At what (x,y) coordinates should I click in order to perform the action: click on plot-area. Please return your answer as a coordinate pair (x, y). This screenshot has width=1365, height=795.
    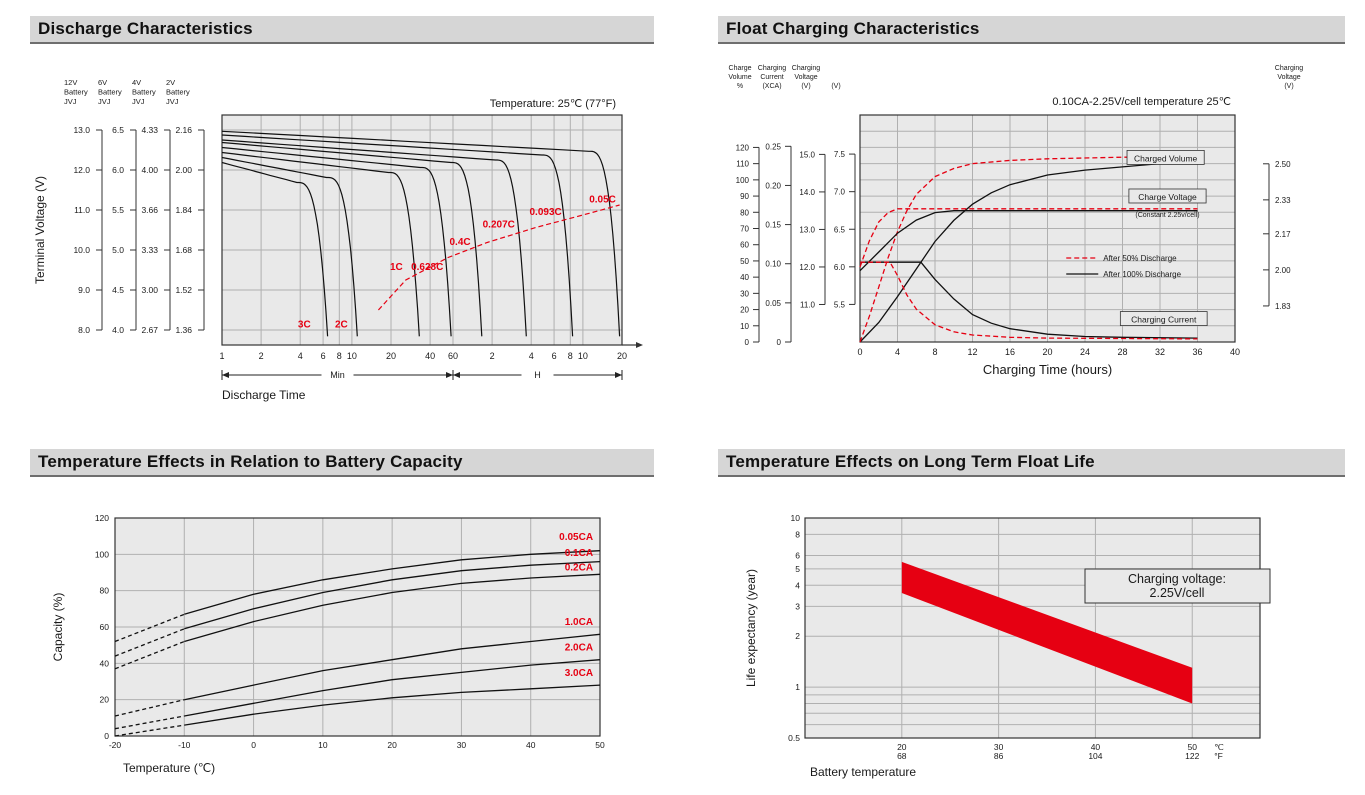
    Looking at the image, I should click on (422, 230).